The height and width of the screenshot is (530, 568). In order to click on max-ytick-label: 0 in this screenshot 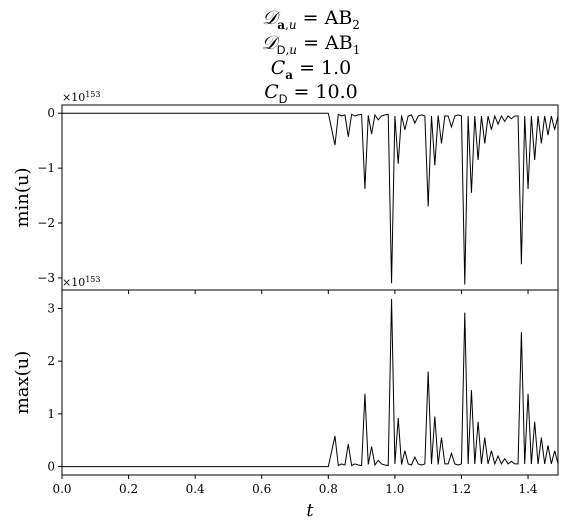, I will do `click(51, 467)`.